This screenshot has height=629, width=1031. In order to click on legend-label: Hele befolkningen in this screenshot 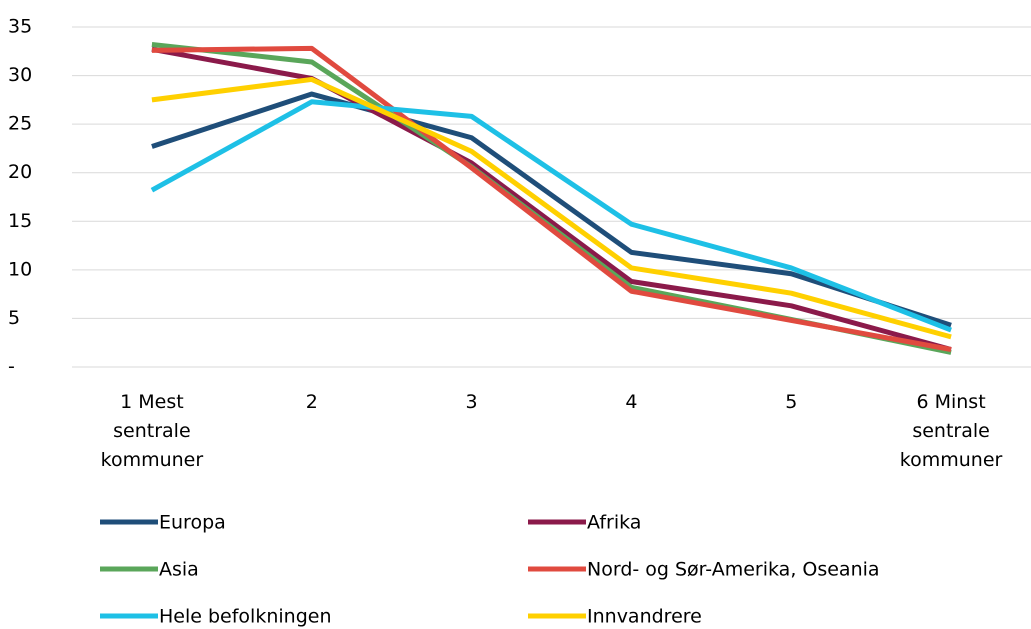, I will do `click(245, 617)`.